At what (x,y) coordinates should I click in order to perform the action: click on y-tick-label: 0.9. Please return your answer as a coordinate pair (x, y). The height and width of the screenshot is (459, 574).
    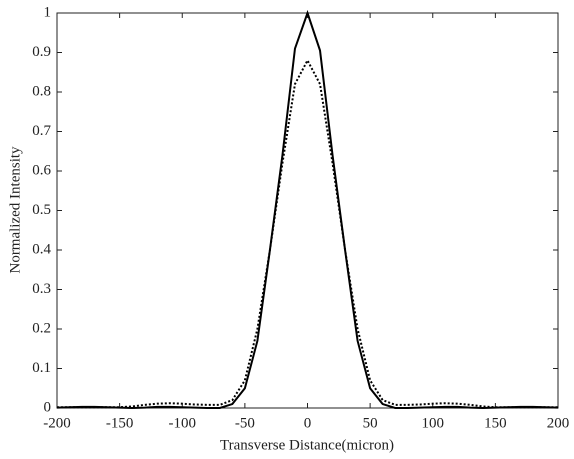
    Looking at the image, I should click on (41, 52).